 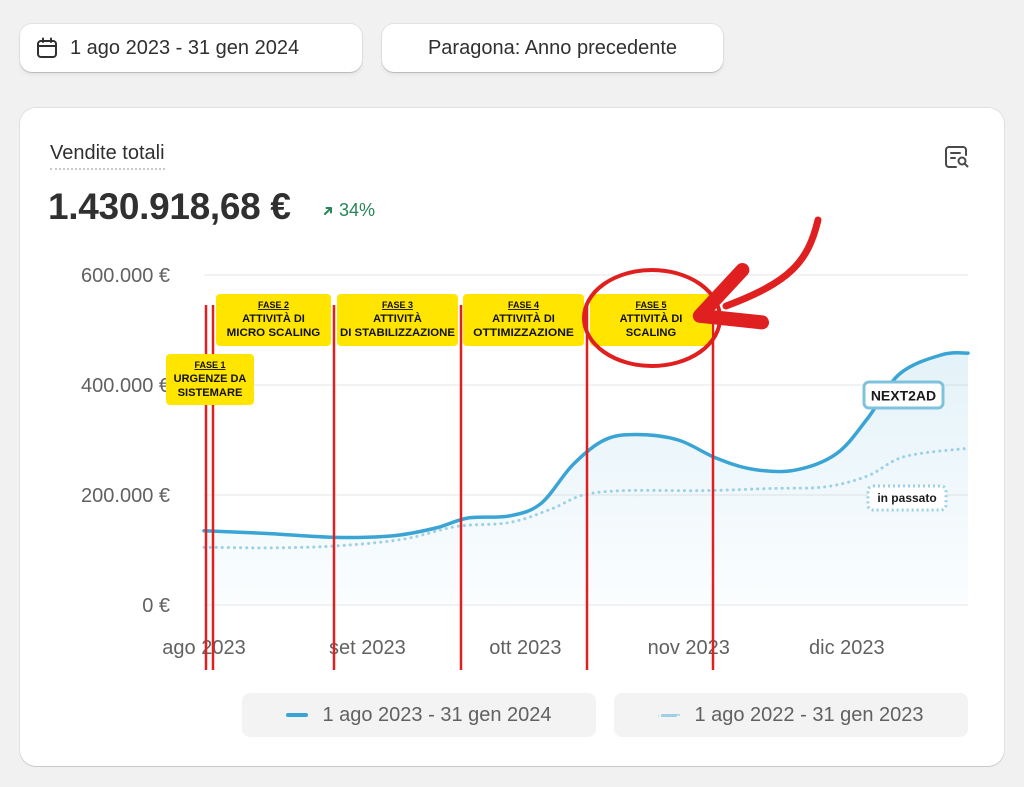 I want to click on metric-delta: 34%, so click(x=348, y=210).